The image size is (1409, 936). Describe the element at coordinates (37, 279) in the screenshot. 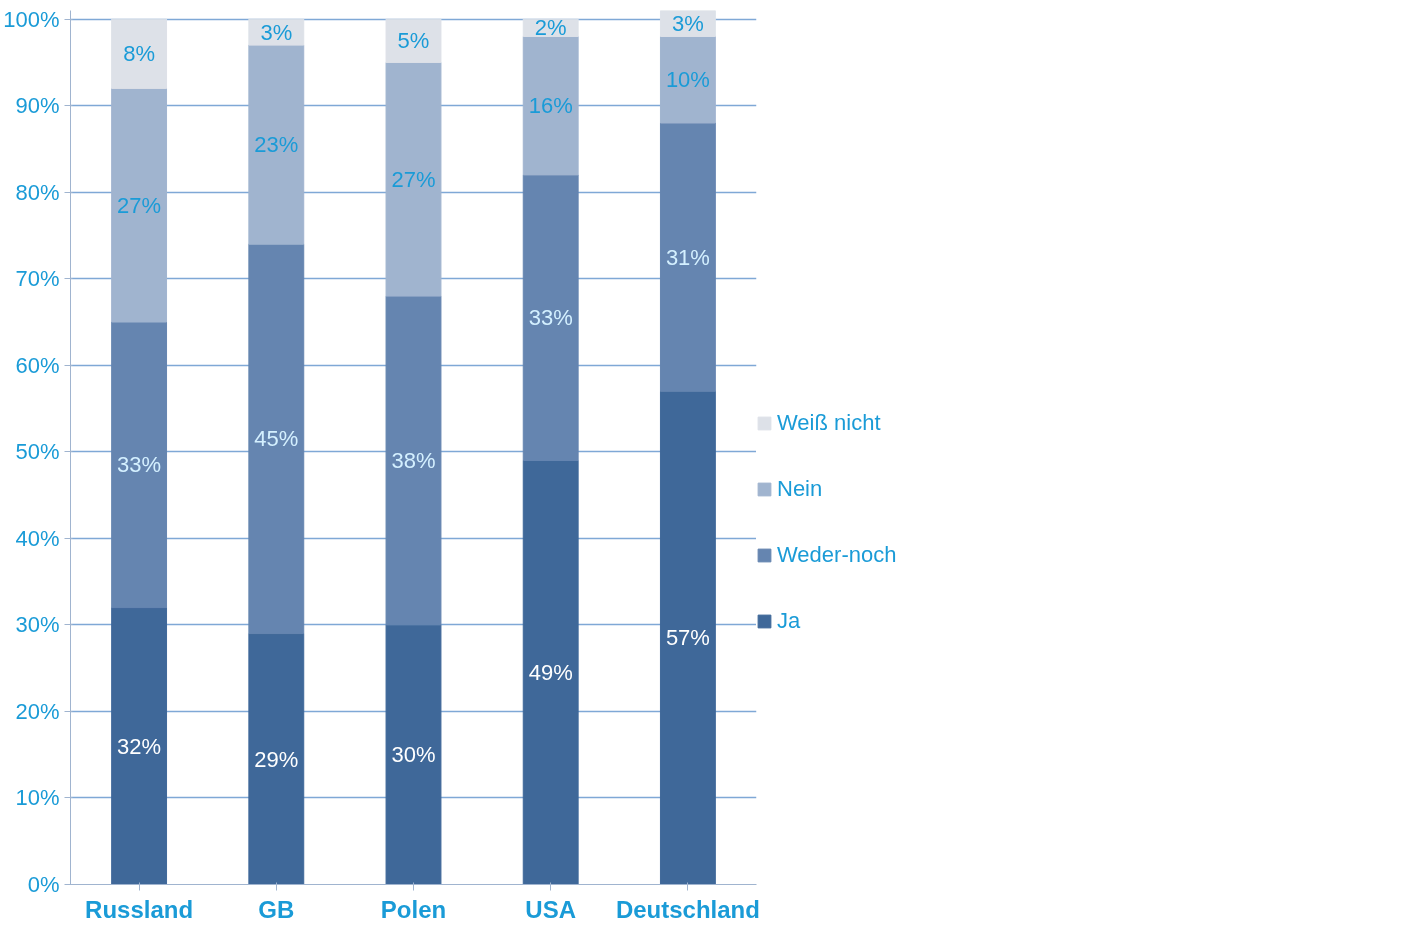

I see `y-tick-label: 70%` at that location.